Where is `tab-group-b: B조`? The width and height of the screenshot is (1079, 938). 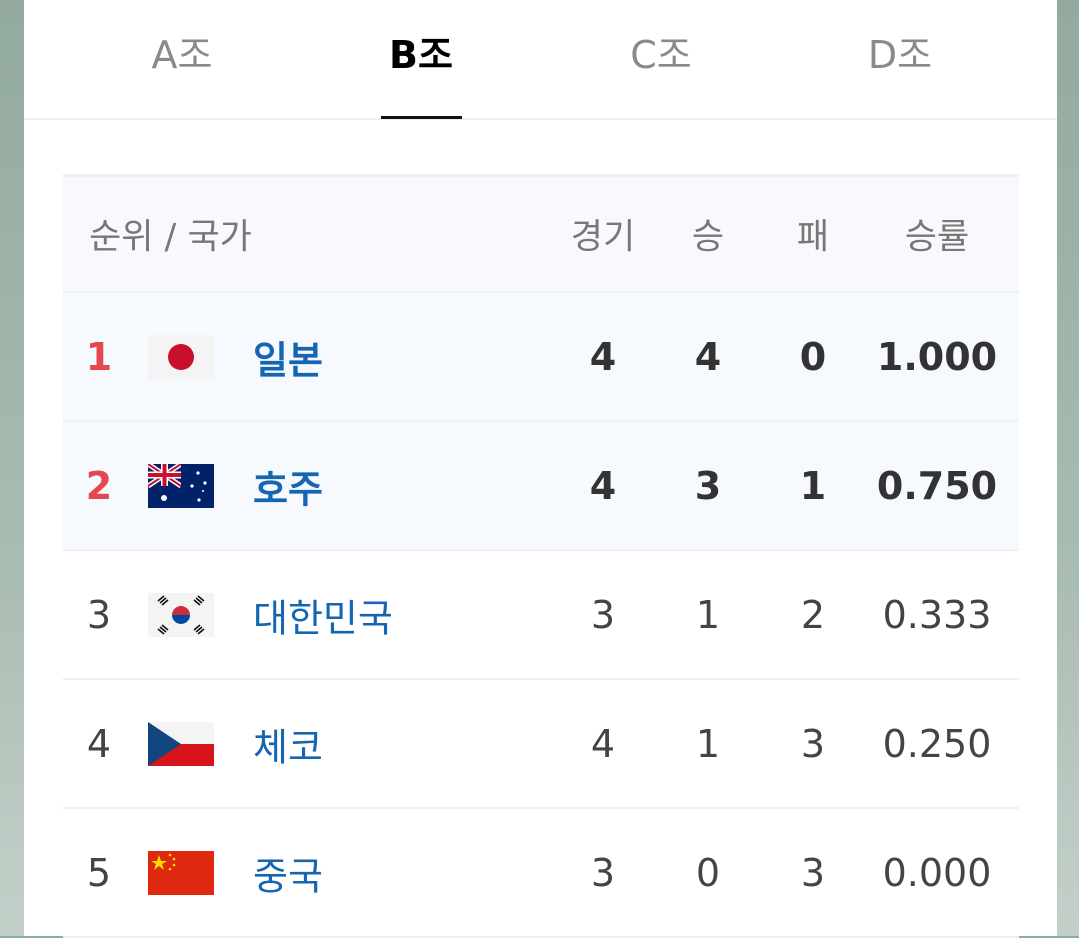 tab-group-b: B조 is located at coordinates (421, 55).